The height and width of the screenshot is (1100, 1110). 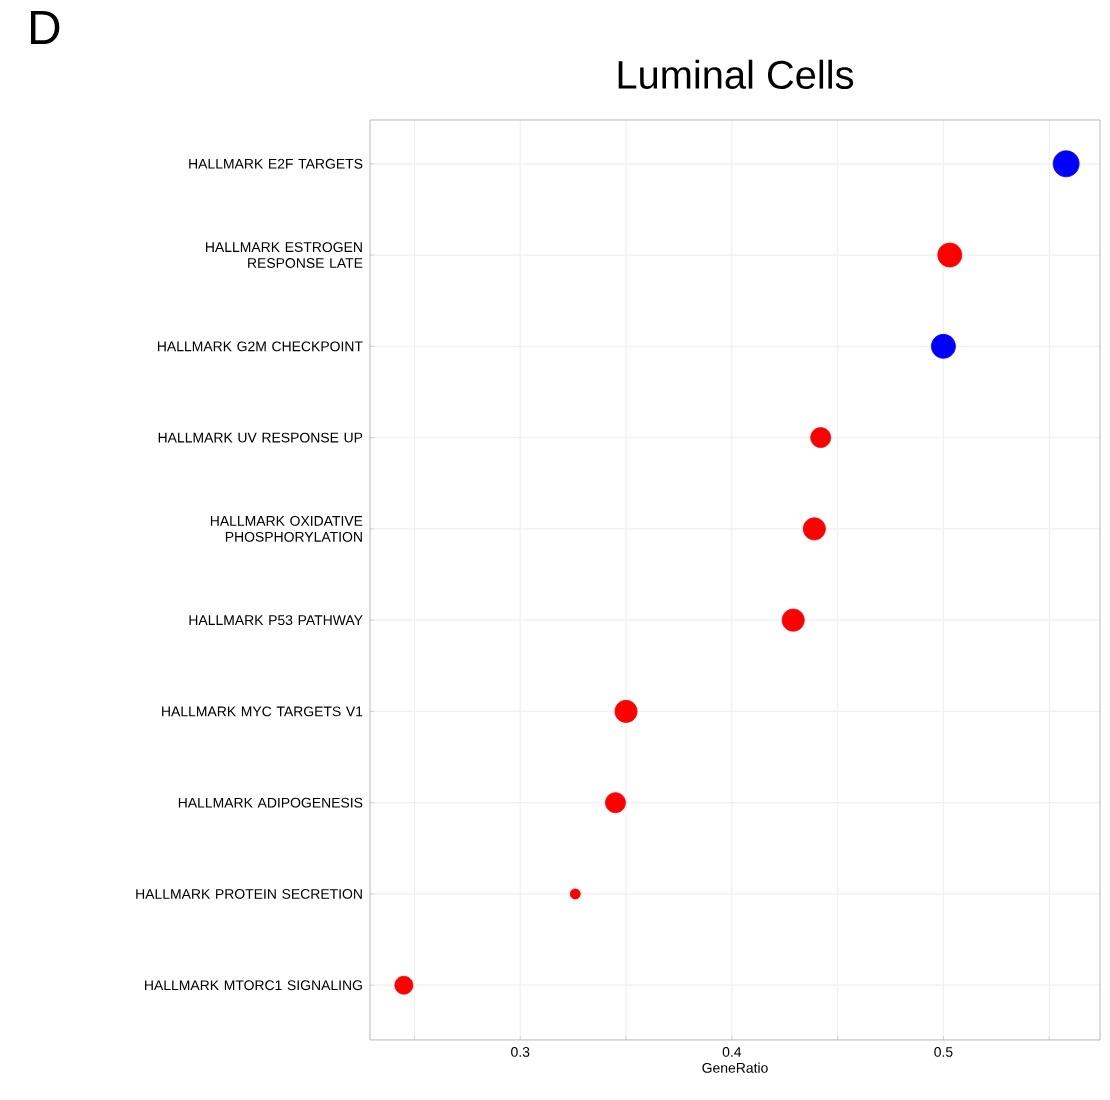 I want to click on text: D, so click(x=45, y=27).